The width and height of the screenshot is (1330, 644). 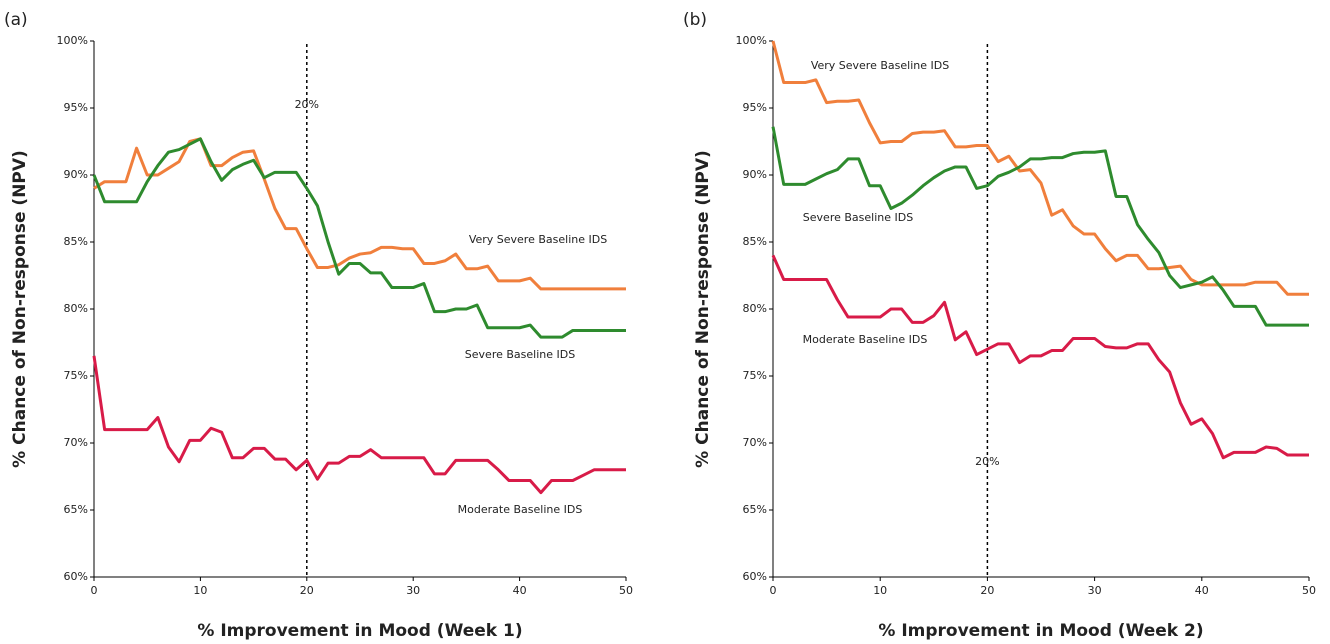 I want to click on x-axis-title: % Improvement in Mood (Week 1), so click(x=359, y=631).